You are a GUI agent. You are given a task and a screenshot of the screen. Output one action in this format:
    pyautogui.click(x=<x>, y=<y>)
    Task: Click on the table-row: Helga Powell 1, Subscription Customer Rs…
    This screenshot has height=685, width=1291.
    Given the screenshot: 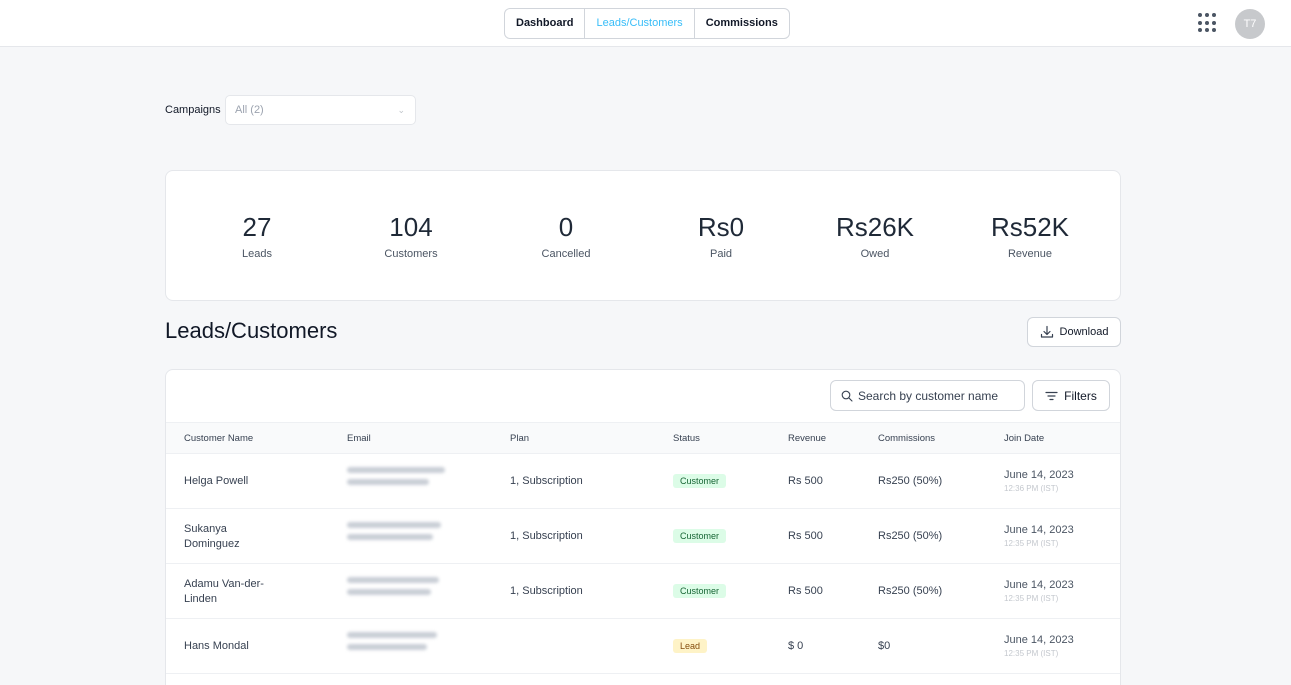 What is the action you would take?
    pyautogui.click(x=643, y=481)
    